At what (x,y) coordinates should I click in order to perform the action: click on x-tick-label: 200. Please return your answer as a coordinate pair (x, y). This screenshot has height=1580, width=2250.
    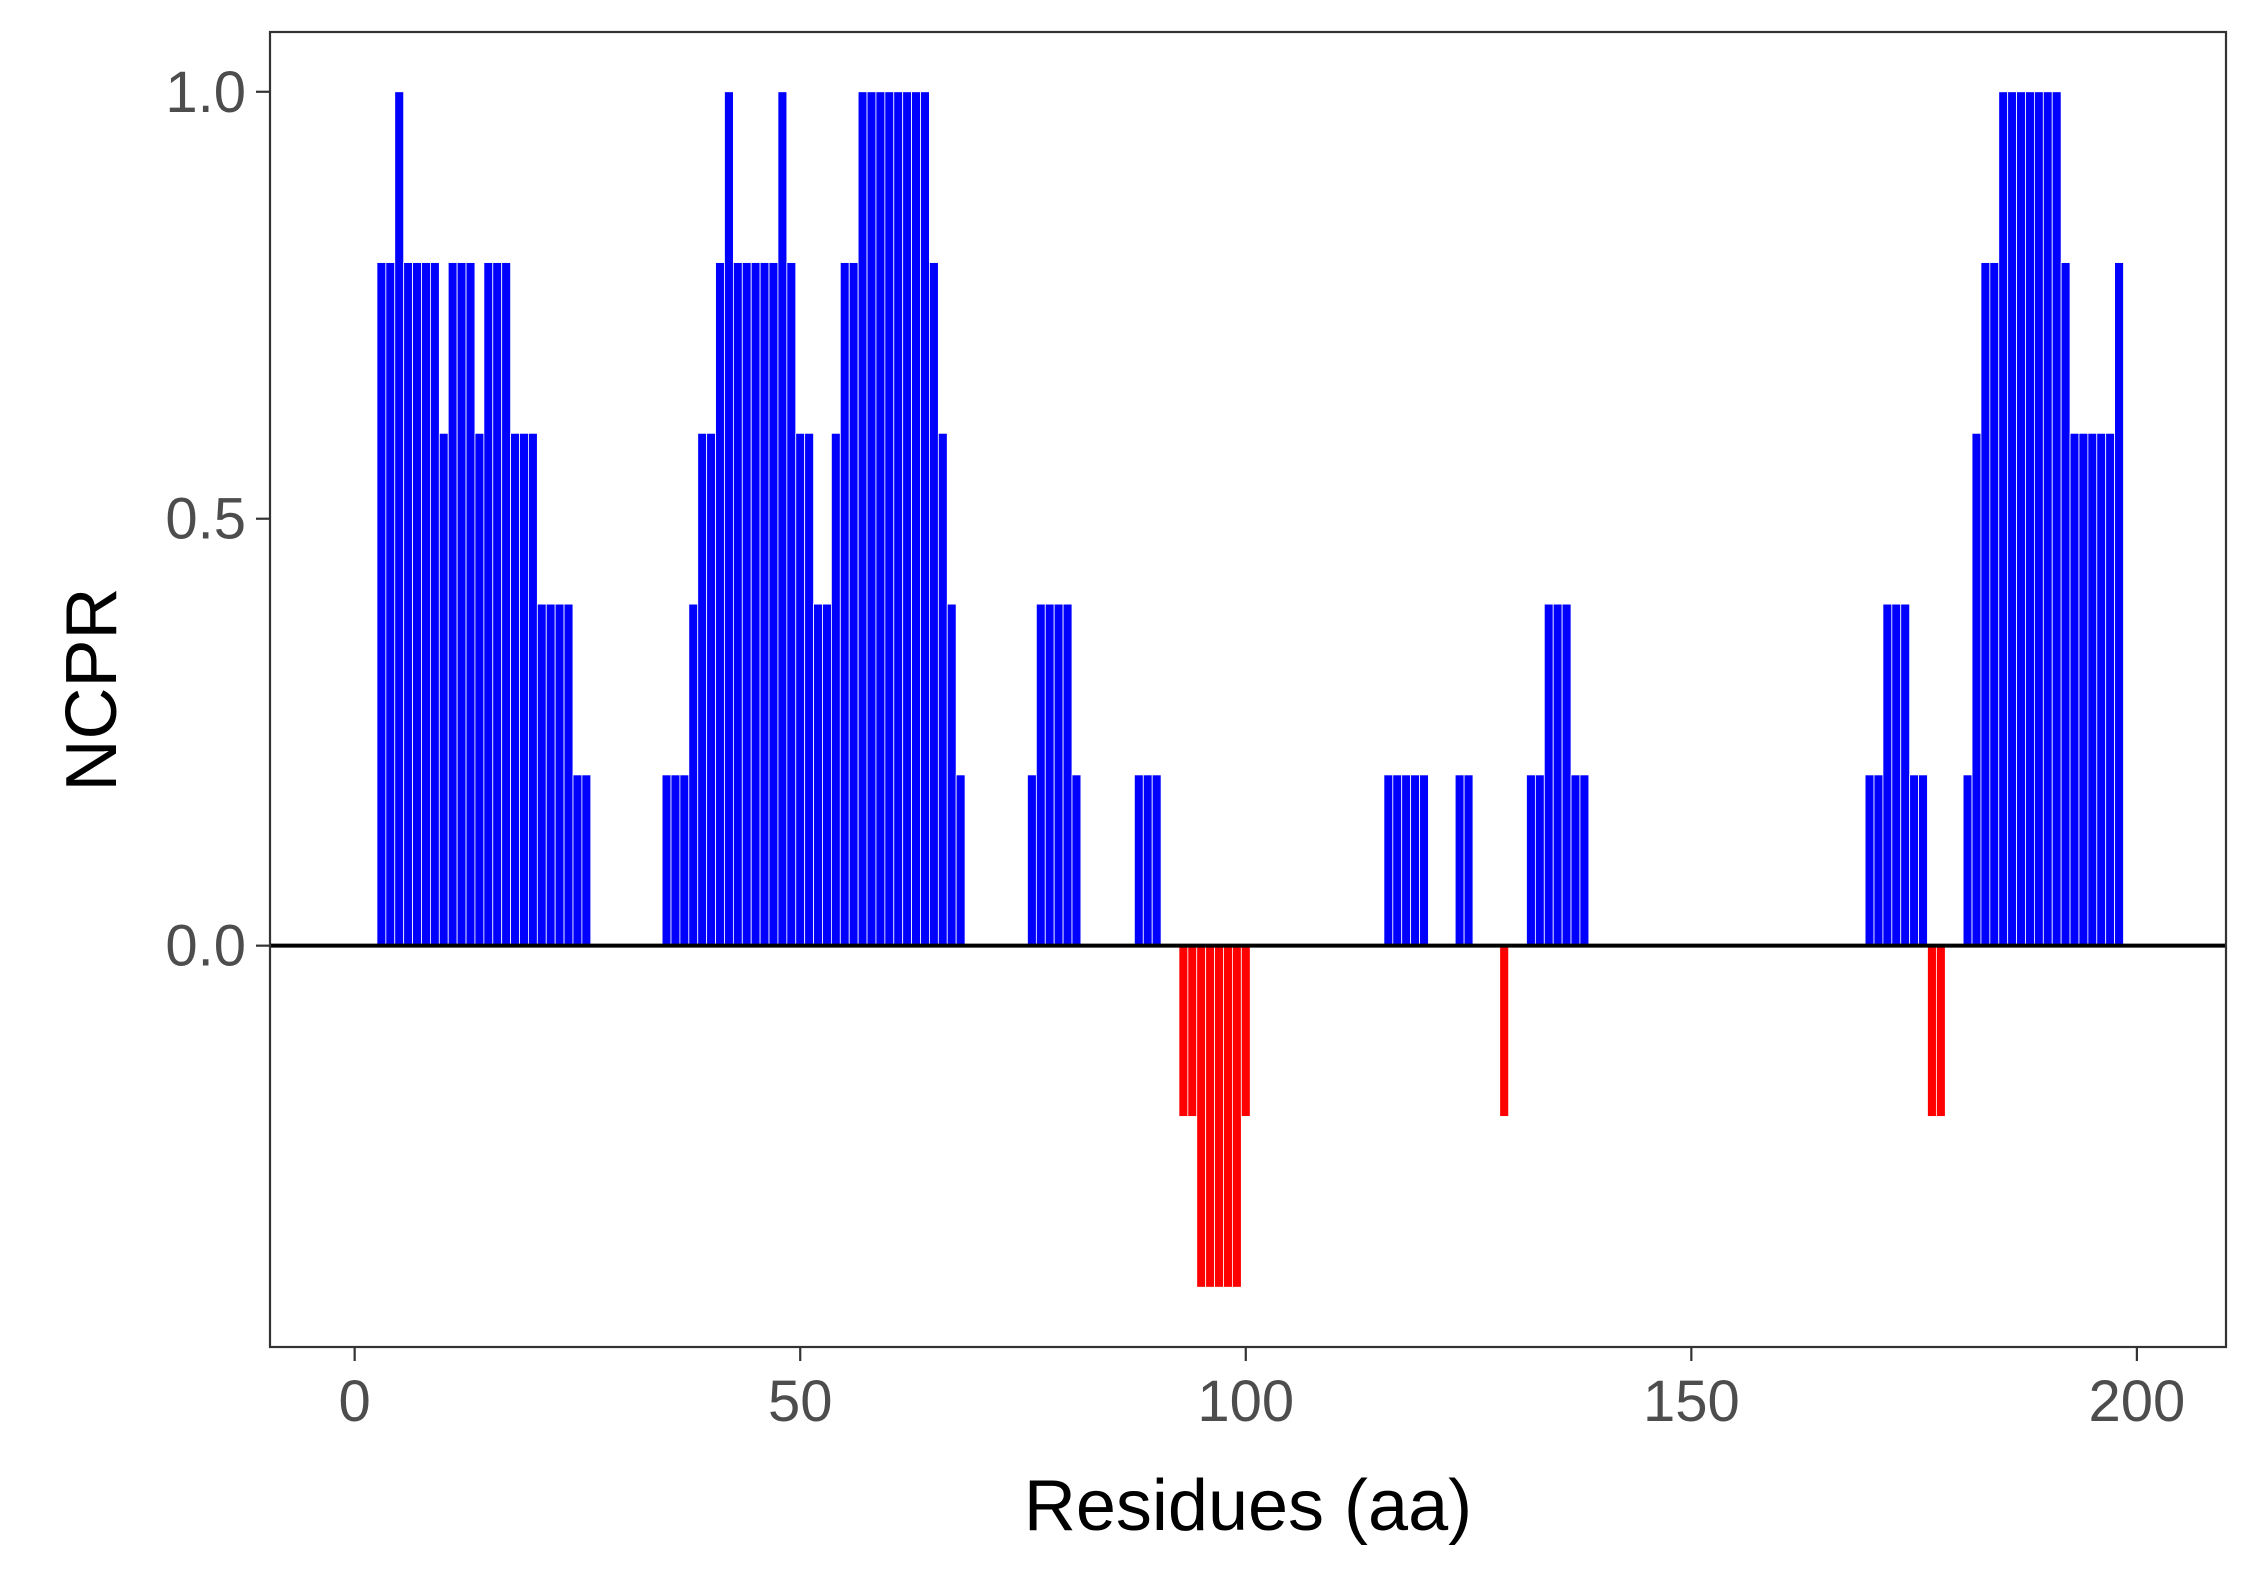
    Looking at the image, I should click on (2136, 1401).